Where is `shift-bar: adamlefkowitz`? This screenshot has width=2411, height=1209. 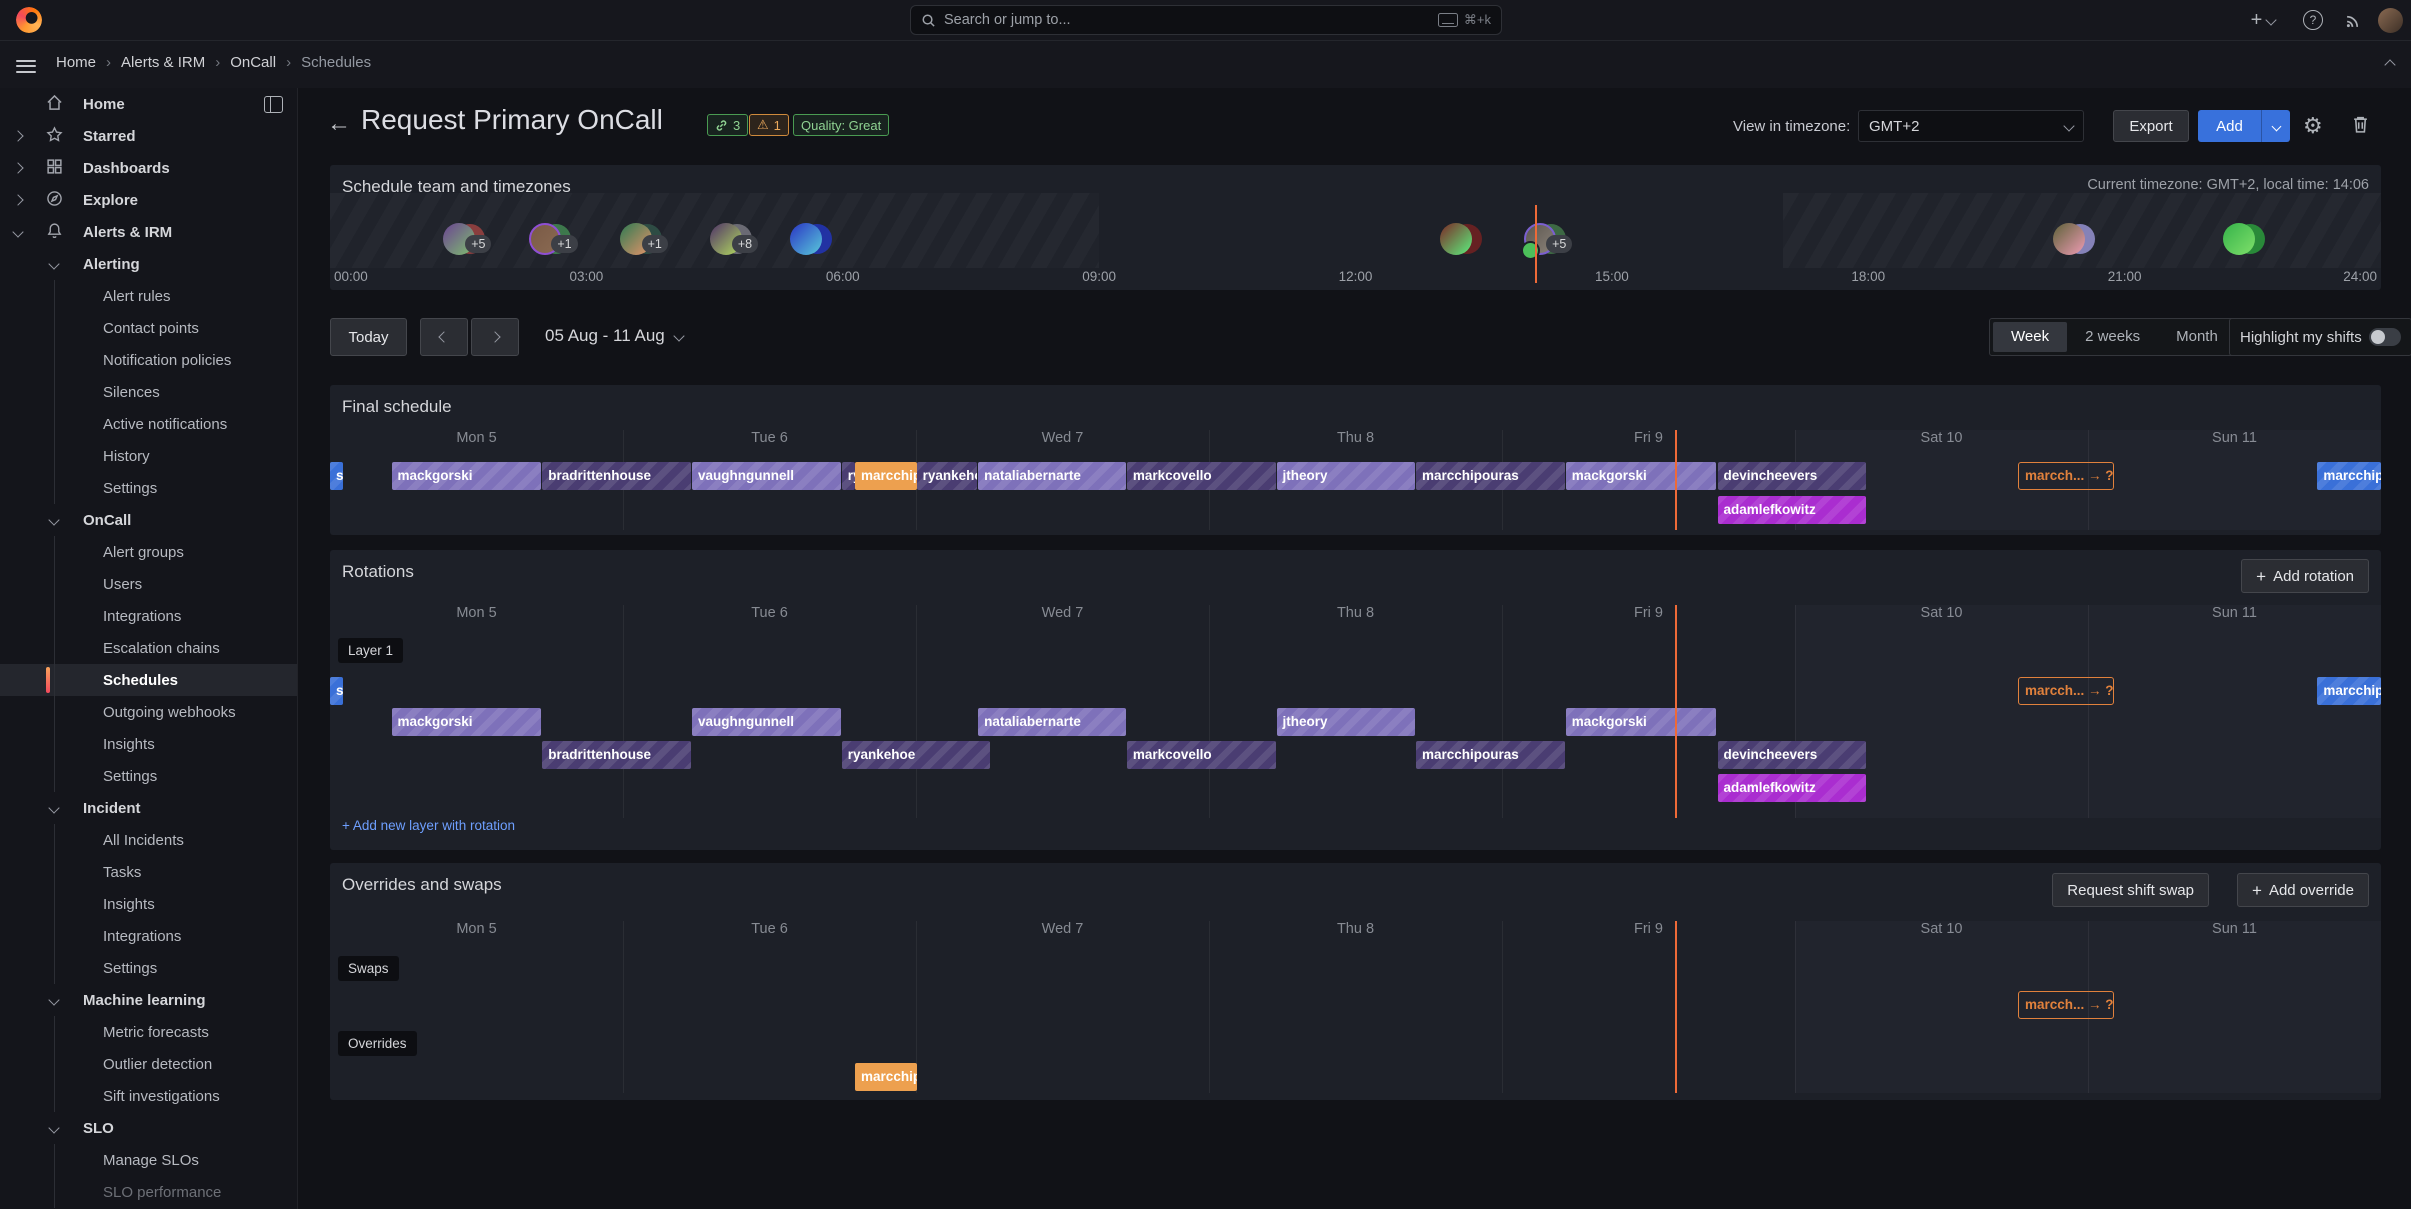
shift-bar: adamlefkowitz is located at coordinates (1792, 510).